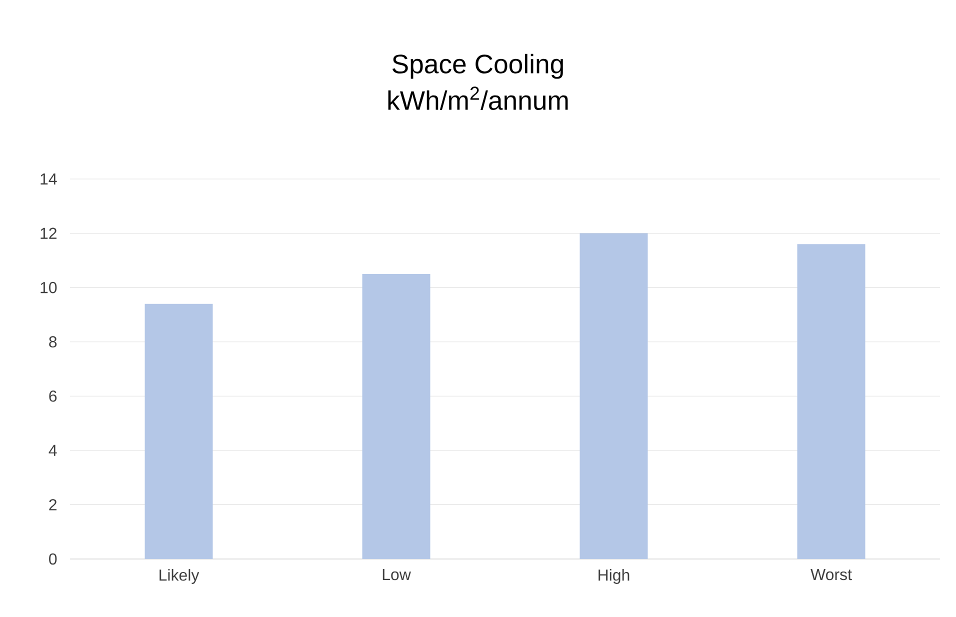  Describe the element at coordinates (48, 233) in the screenshot. I see `y-tick-label: 12` at that location.